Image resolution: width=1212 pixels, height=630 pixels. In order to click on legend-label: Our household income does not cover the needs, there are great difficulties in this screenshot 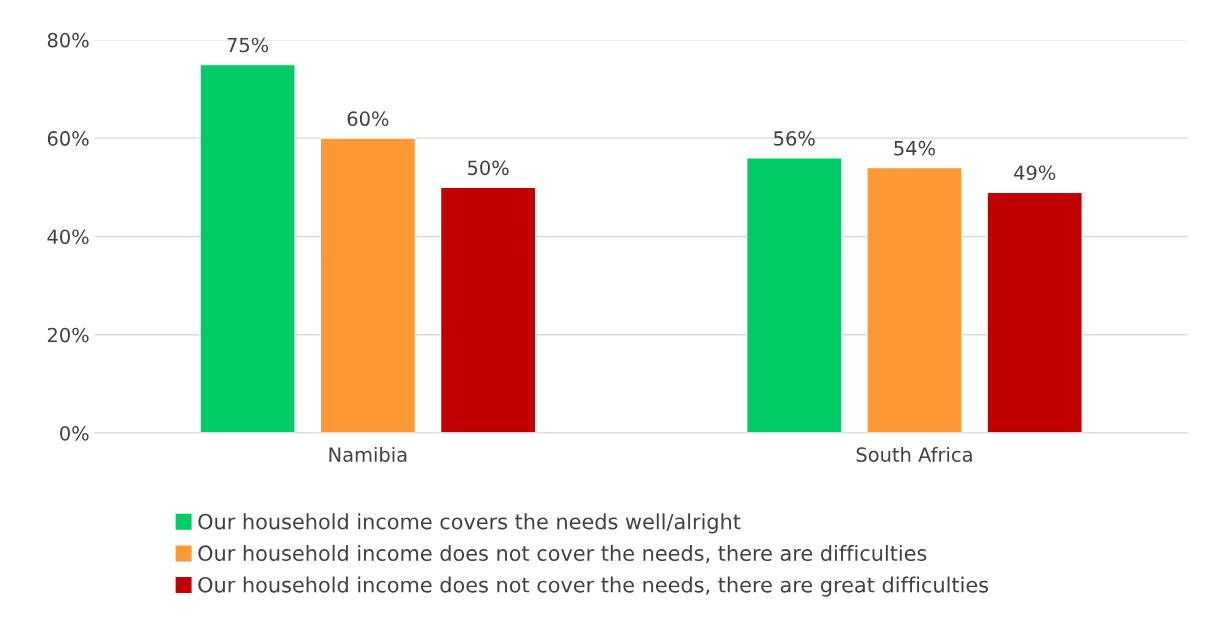, I will do `click(593, 586)`.